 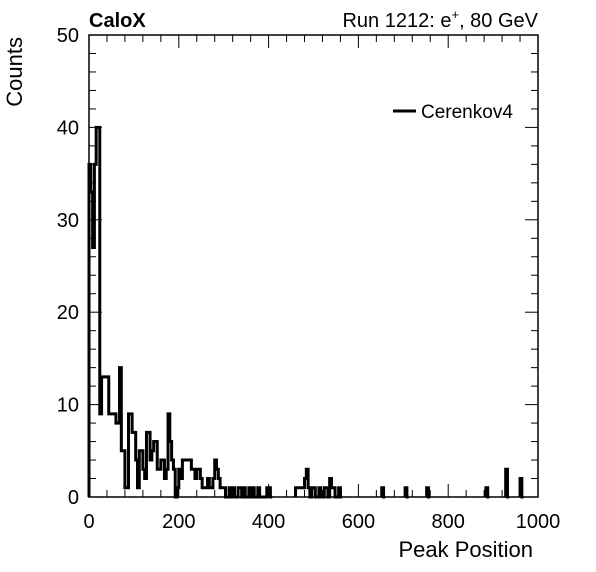 I want to click on x-tick-label: 1000, so click(x=538, y=522).